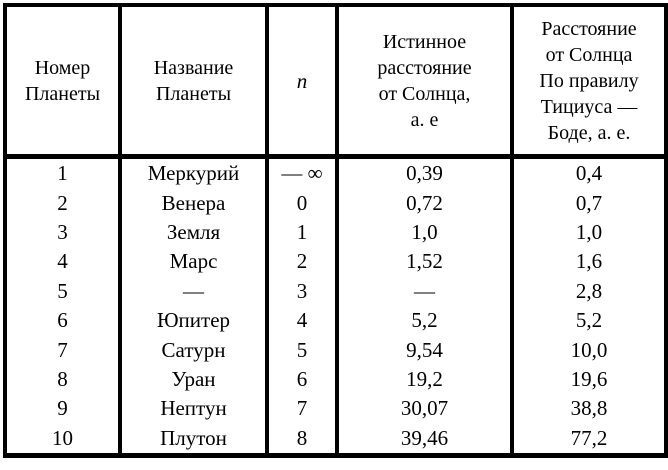  I want to click on table-cell: Сатурн, so click(193, 350).